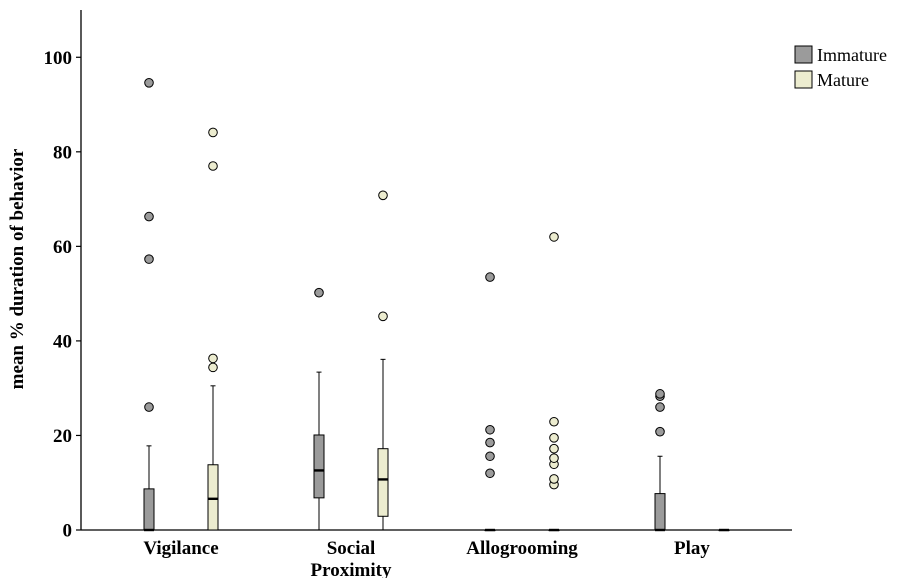 This screenshot has width=898, height=578. Describe the element at coordinates (62, 436) in the screenshot. I see `y-tick-label: 20` at that location.